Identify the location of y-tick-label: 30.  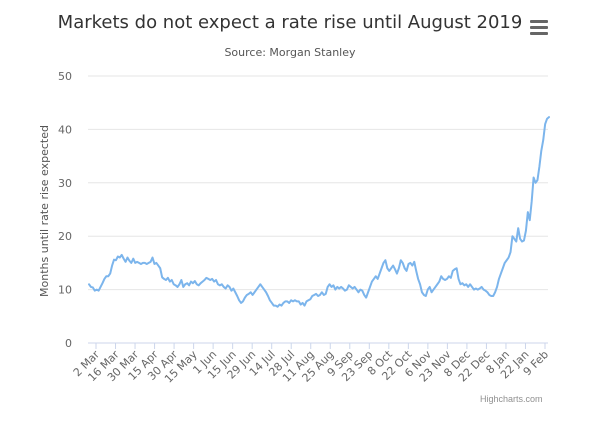
(65, 183).